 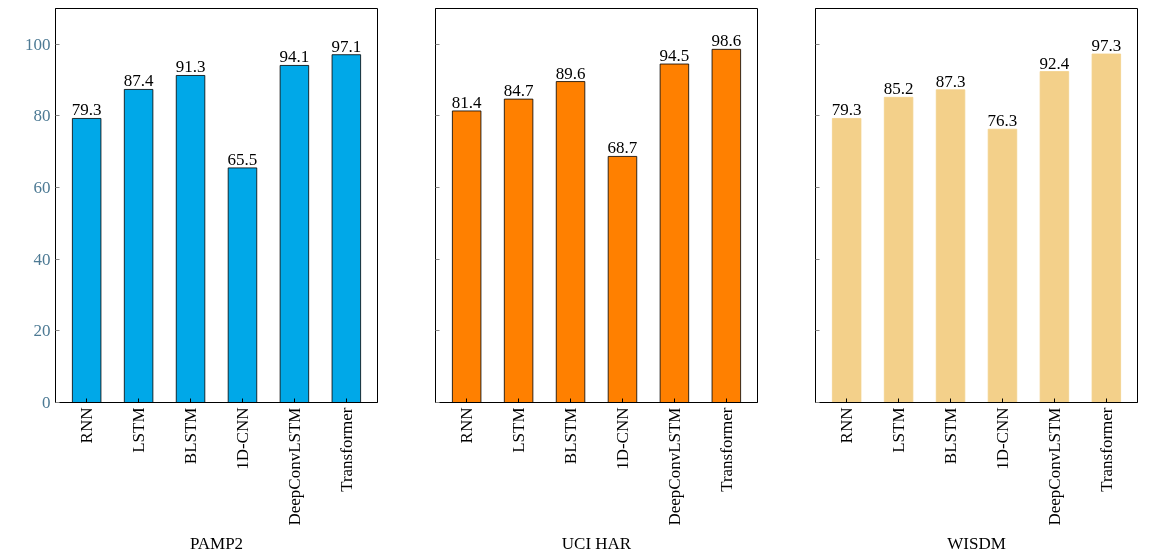 What do you see at coordinates (42, 331) in the screenshot?
I see `y-tick-label: 20` at bounding box center [42, 331].